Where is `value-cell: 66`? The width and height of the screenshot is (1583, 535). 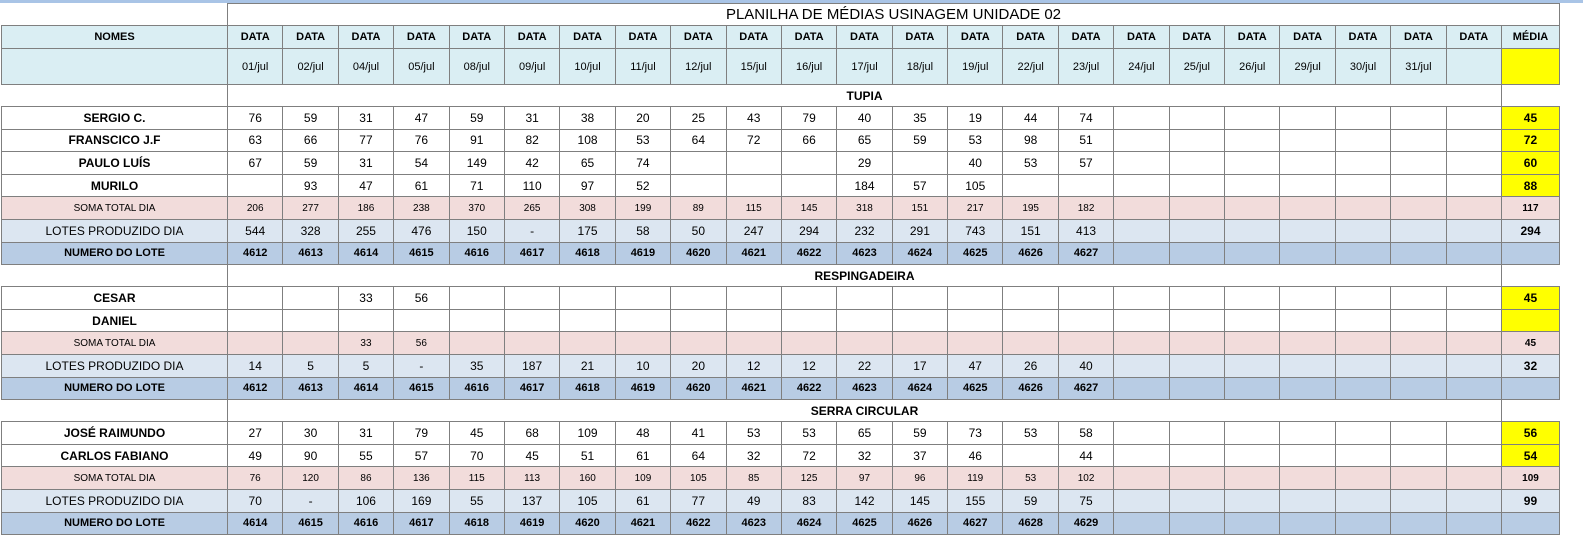 value-cell: 66 is located at coordinates (310, 140).